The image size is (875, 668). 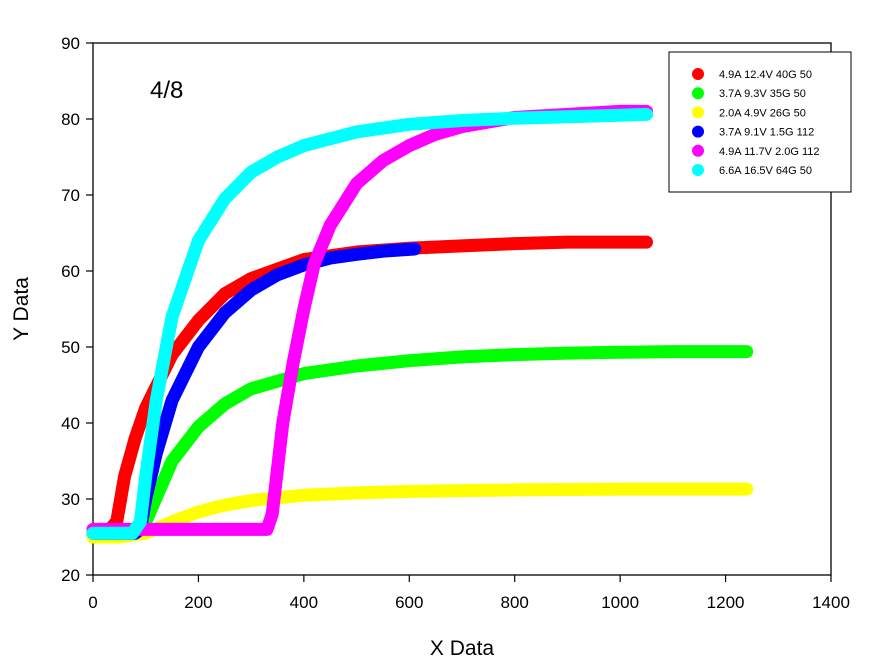 What do you see at coordinates (469, 593) in the screenshot?
I see `x-axis: 0 200 400 600 800 1000 1200 1400` at bounding box center [469, 593].